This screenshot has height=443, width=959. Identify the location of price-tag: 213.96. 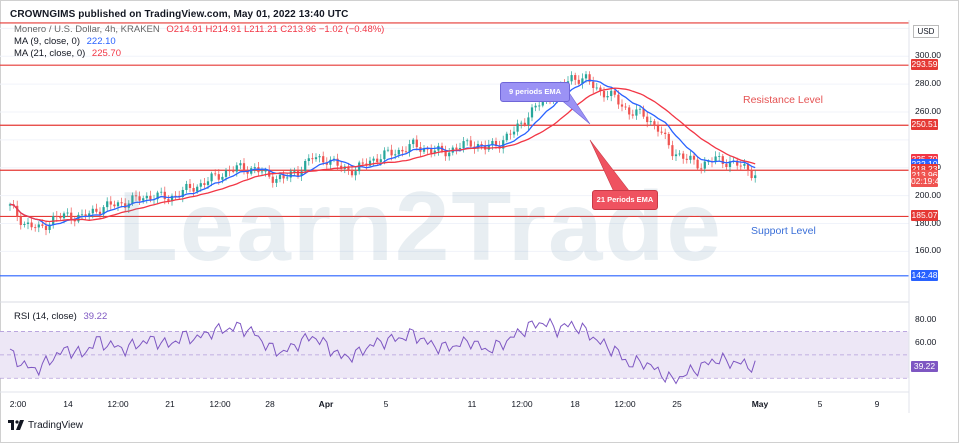
(924, 176).